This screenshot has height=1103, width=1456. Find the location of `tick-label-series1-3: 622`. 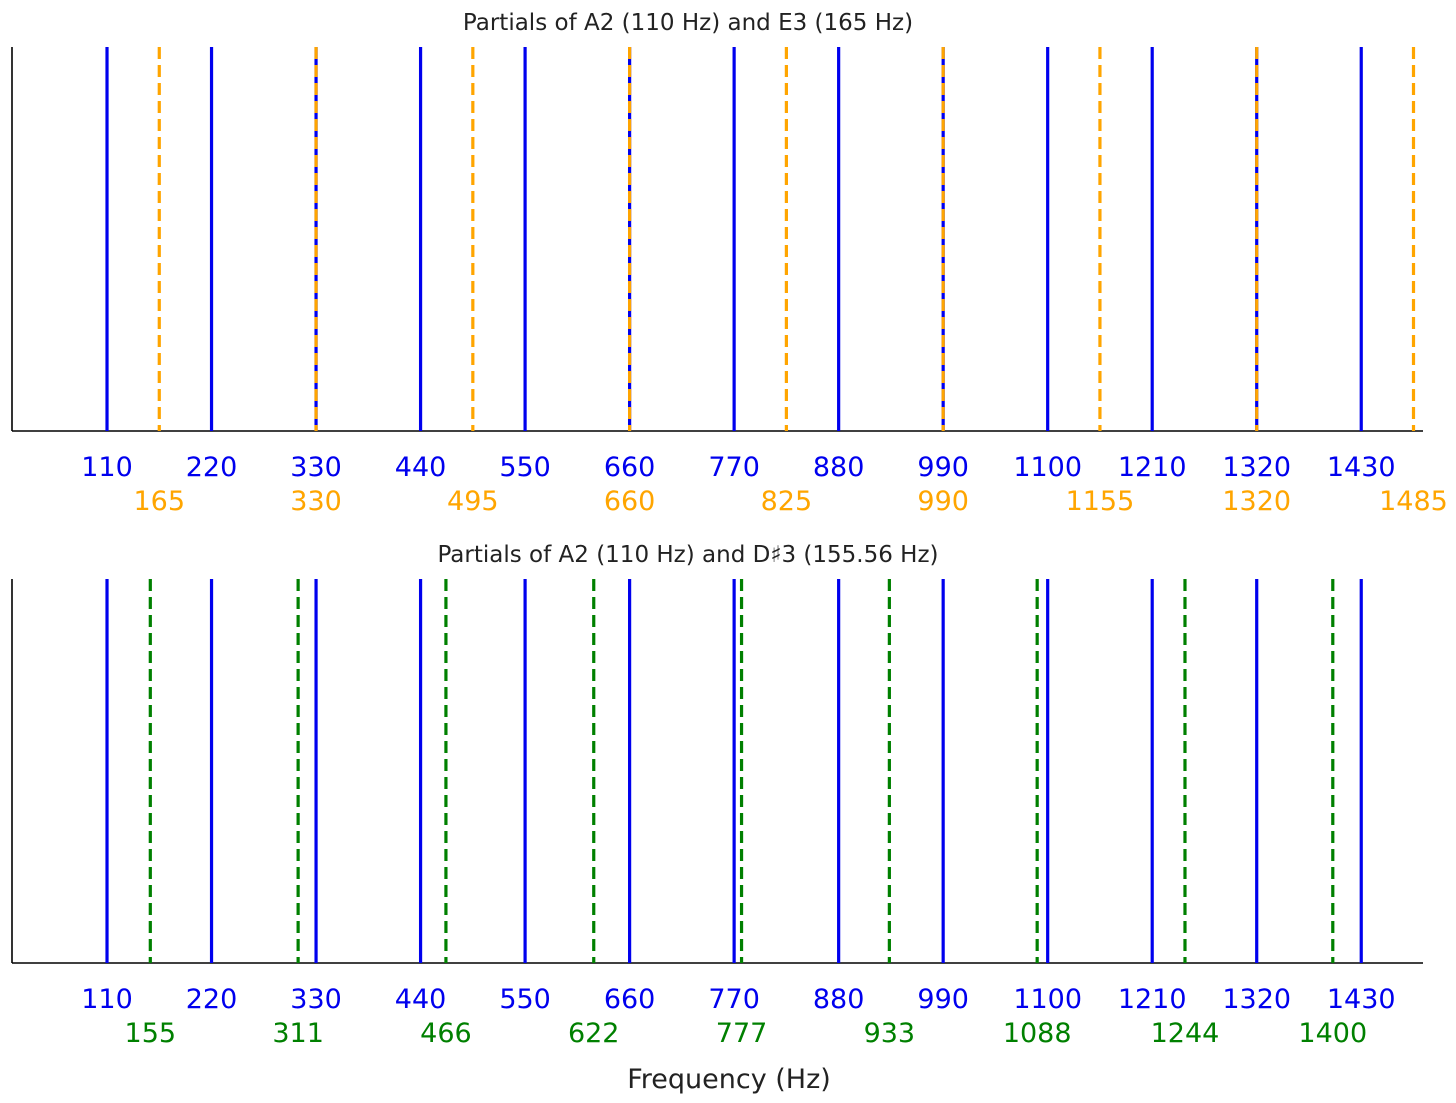

tick-label-series1-3: 622 is located at coordinates (594, 1033).